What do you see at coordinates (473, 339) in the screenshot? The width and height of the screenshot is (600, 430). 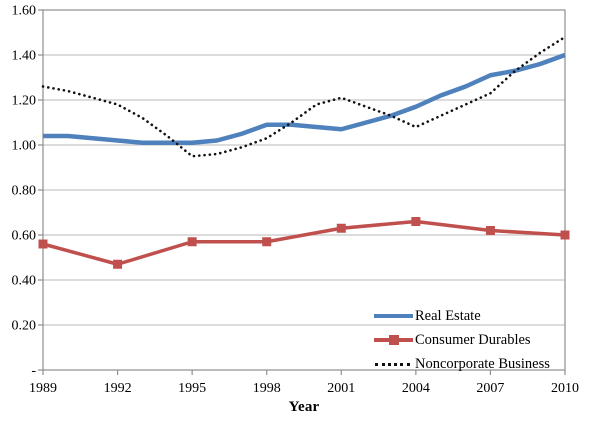 I see `legend-label-consumer-durables: Consumer Durables` at bounding box center [473, 339].